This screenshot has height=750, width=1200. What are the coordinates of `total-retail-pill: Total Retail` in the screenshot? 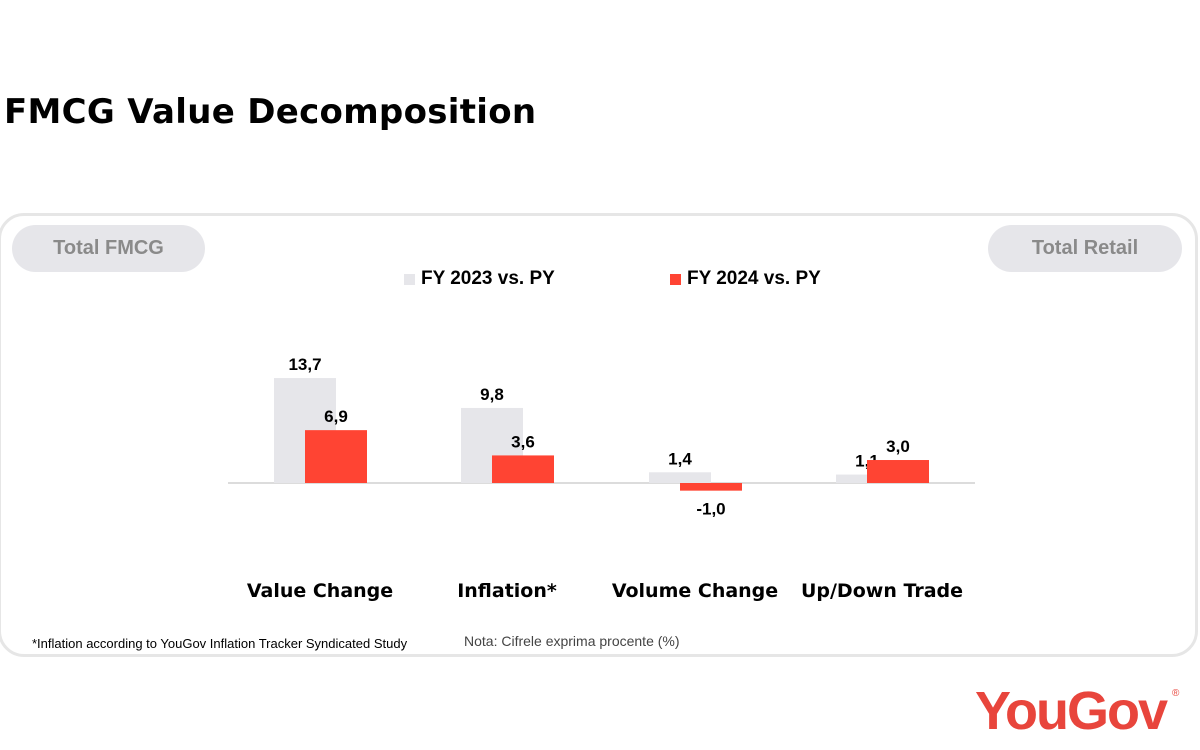 It's located at (1085, 248).